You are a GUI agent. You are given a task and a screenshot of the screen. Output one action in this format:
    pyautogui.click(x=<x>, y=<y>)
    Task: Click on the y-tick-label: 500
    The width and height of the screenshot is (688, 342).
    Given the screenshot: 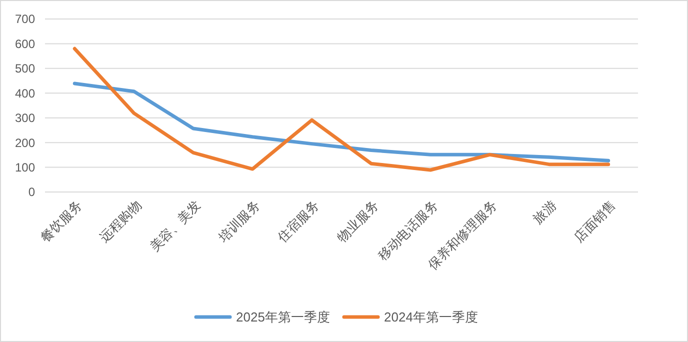 What is the action you would take?
    pyautogui.click(x=25, y=69)
    